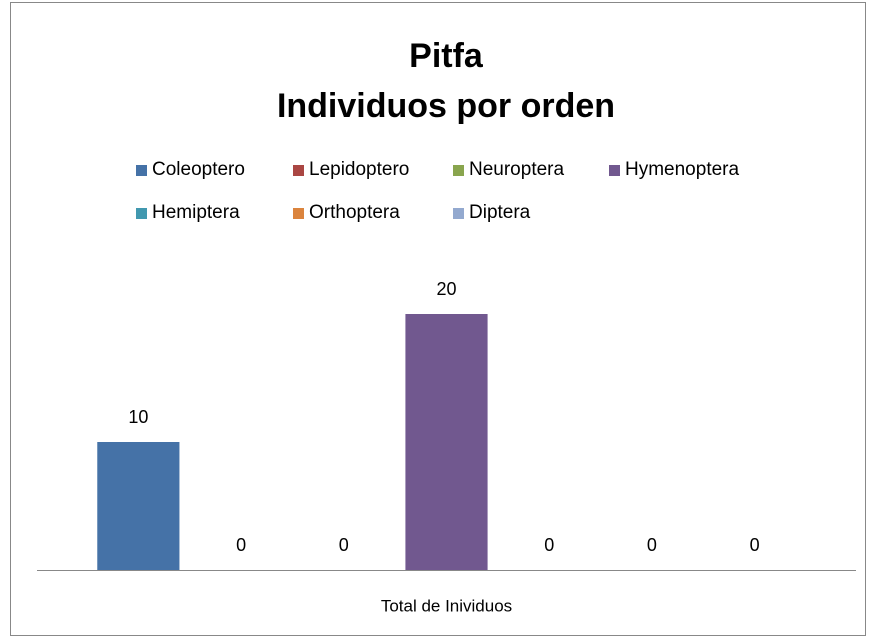  What do you see at coordinates (682, 169) in the screenshot?
I see `legend-label: Hymenoptera` at bounding box center [682, 169].